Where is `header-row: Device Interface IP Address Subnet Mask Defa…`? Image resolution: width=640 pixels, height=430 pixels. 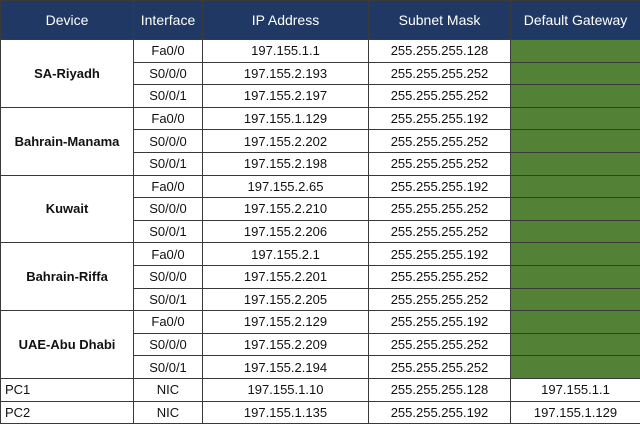
header-row: Device Interface IP Address Subnet Mask Defa… is located at coordinates (320, 20).